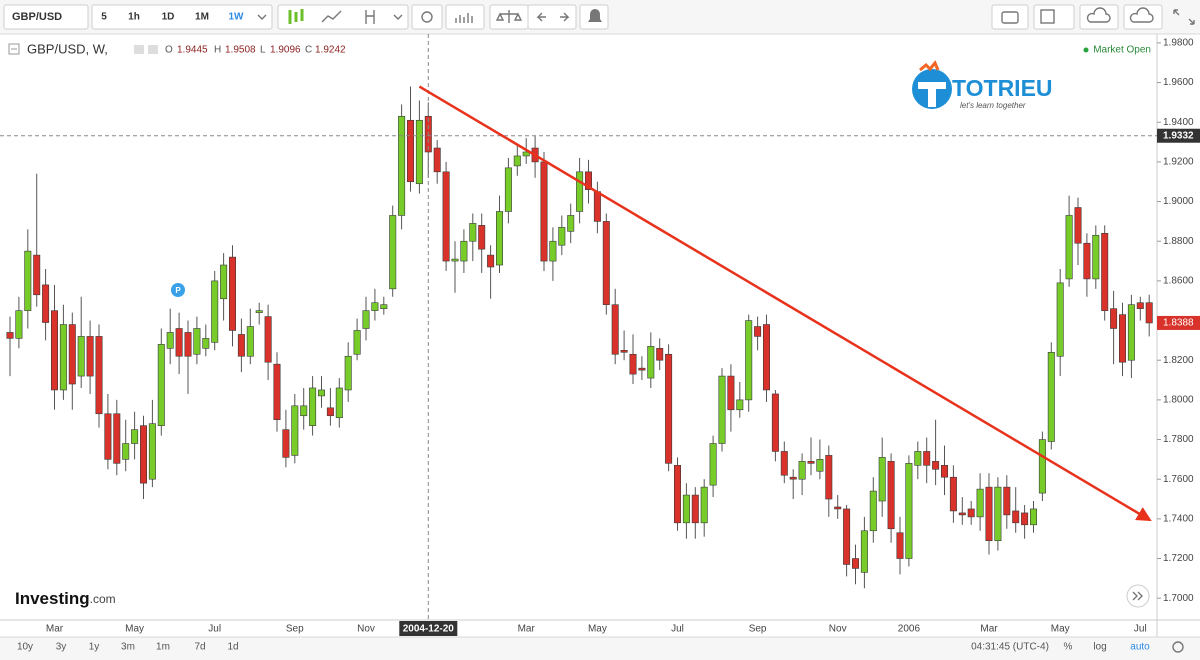  I want to click on studies-button, so click(465, 17).